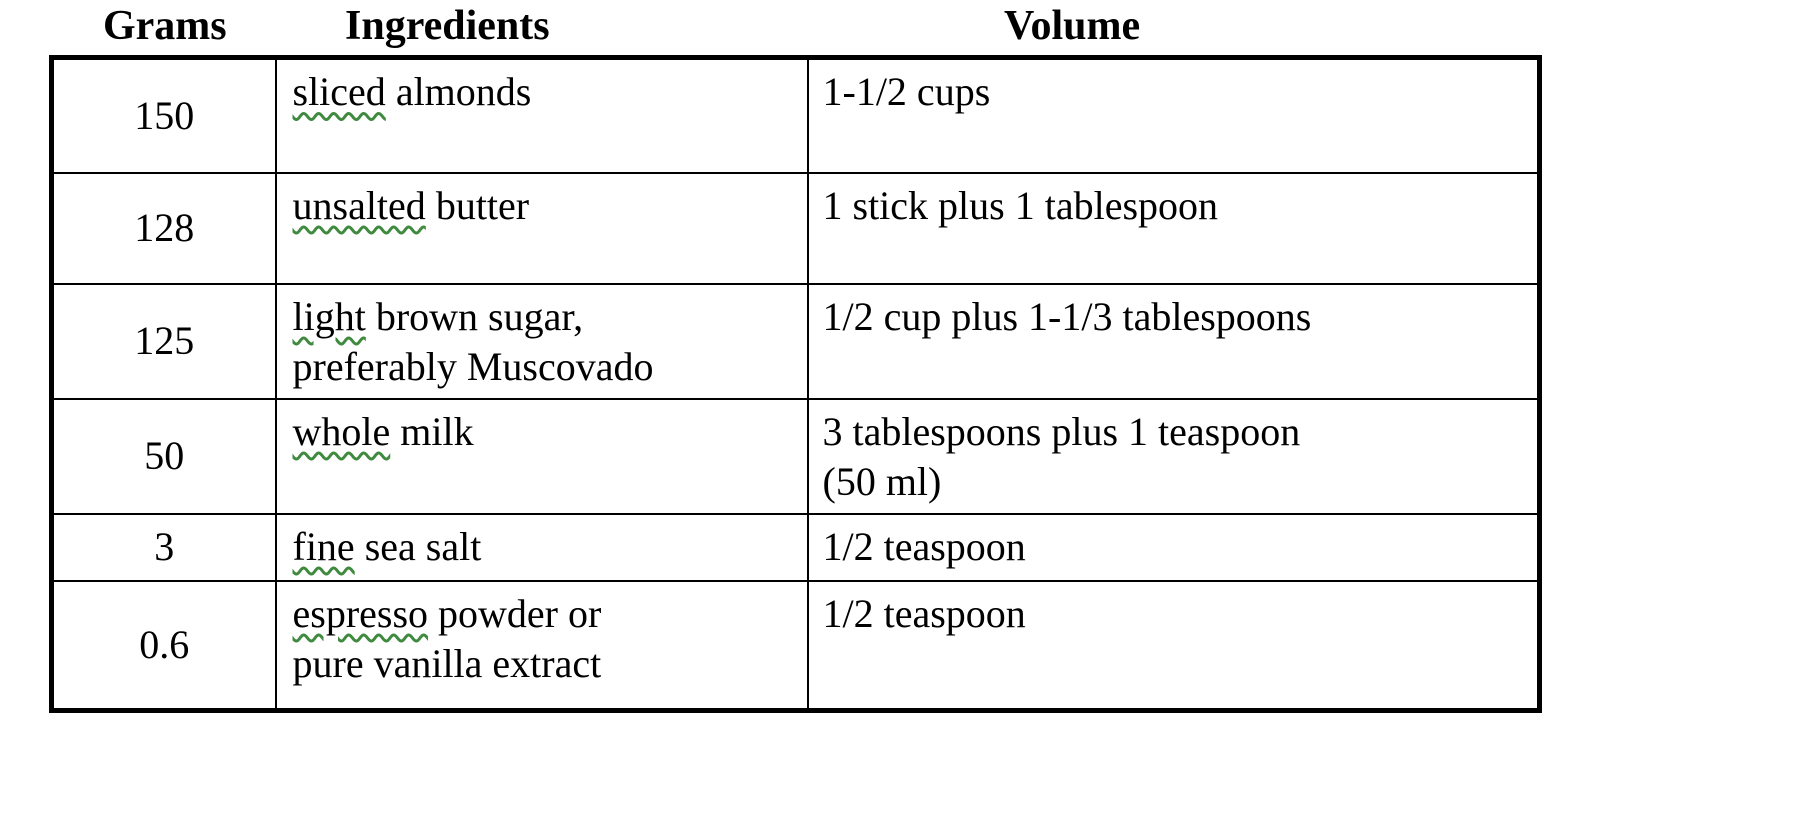 The height and width of the screenshot is (830, 1812). Describe the element at coordinates (541, 228) in the screenshot. I see `ingredient-cell: unsalted butter` at that location.